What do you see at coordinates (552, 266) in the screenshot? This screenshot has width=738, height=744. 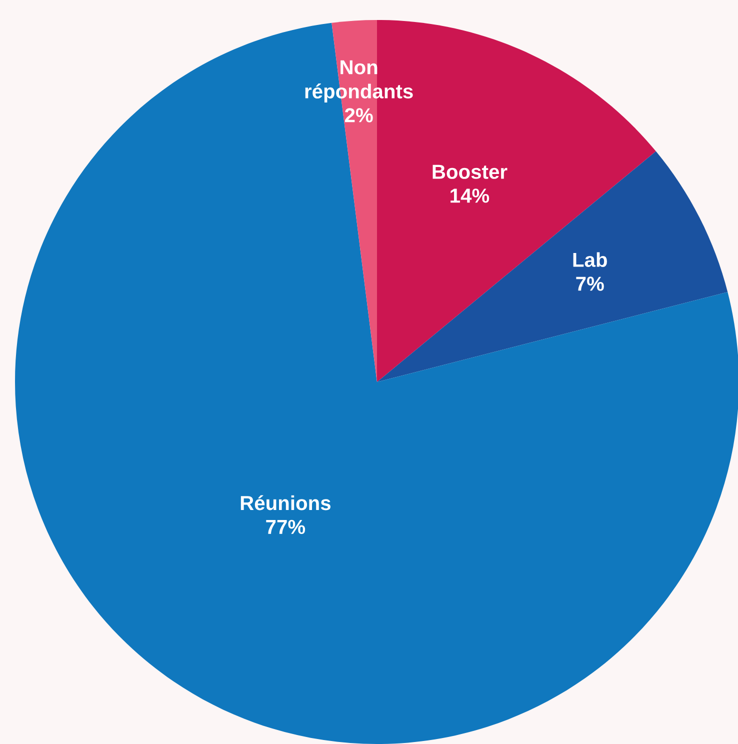 I see `pie-slice` at bounding box center [552, 266].